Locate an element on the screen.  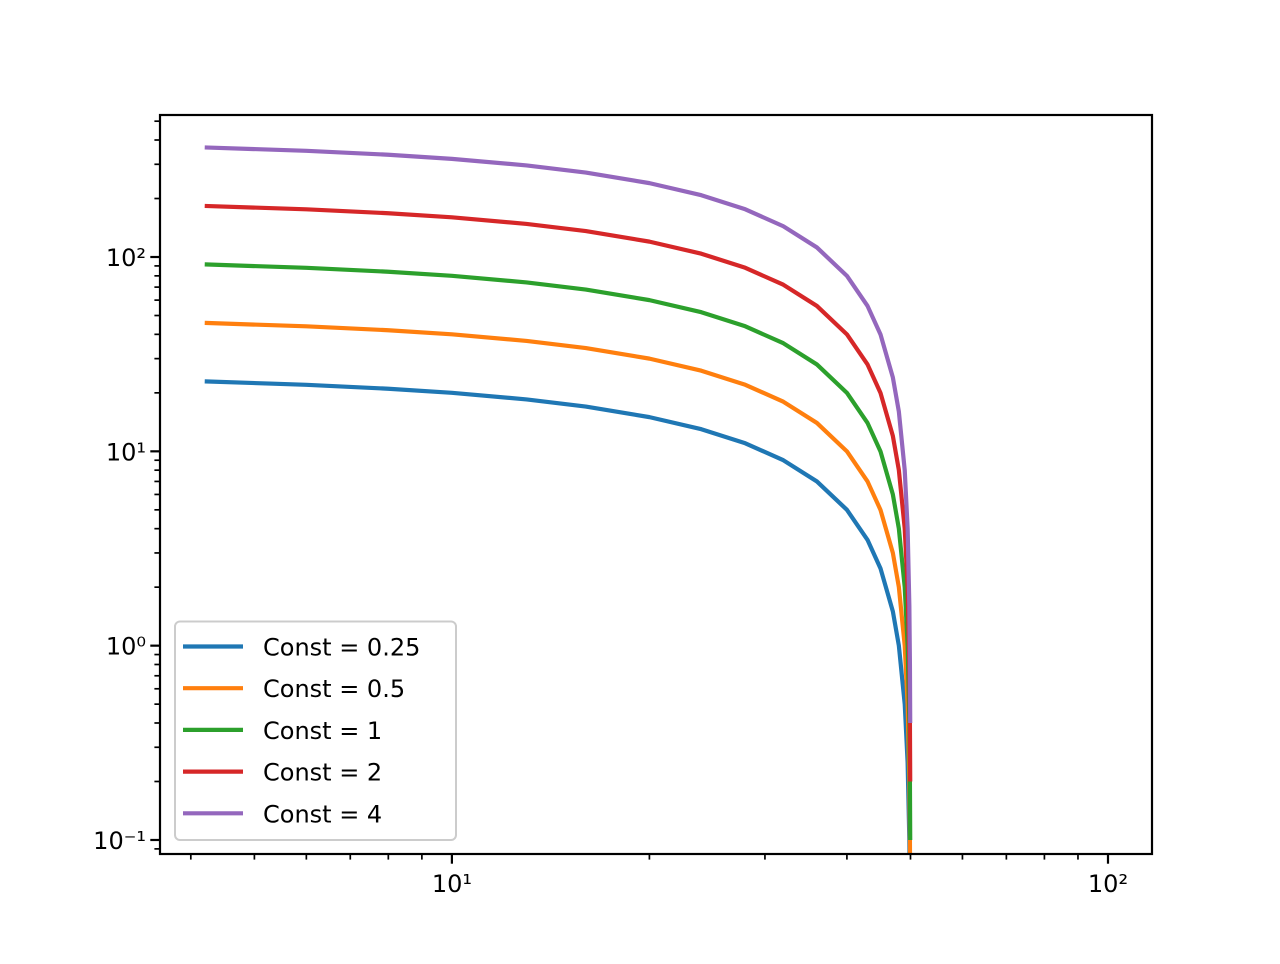
legend-box is located at coordinates (315, 730).